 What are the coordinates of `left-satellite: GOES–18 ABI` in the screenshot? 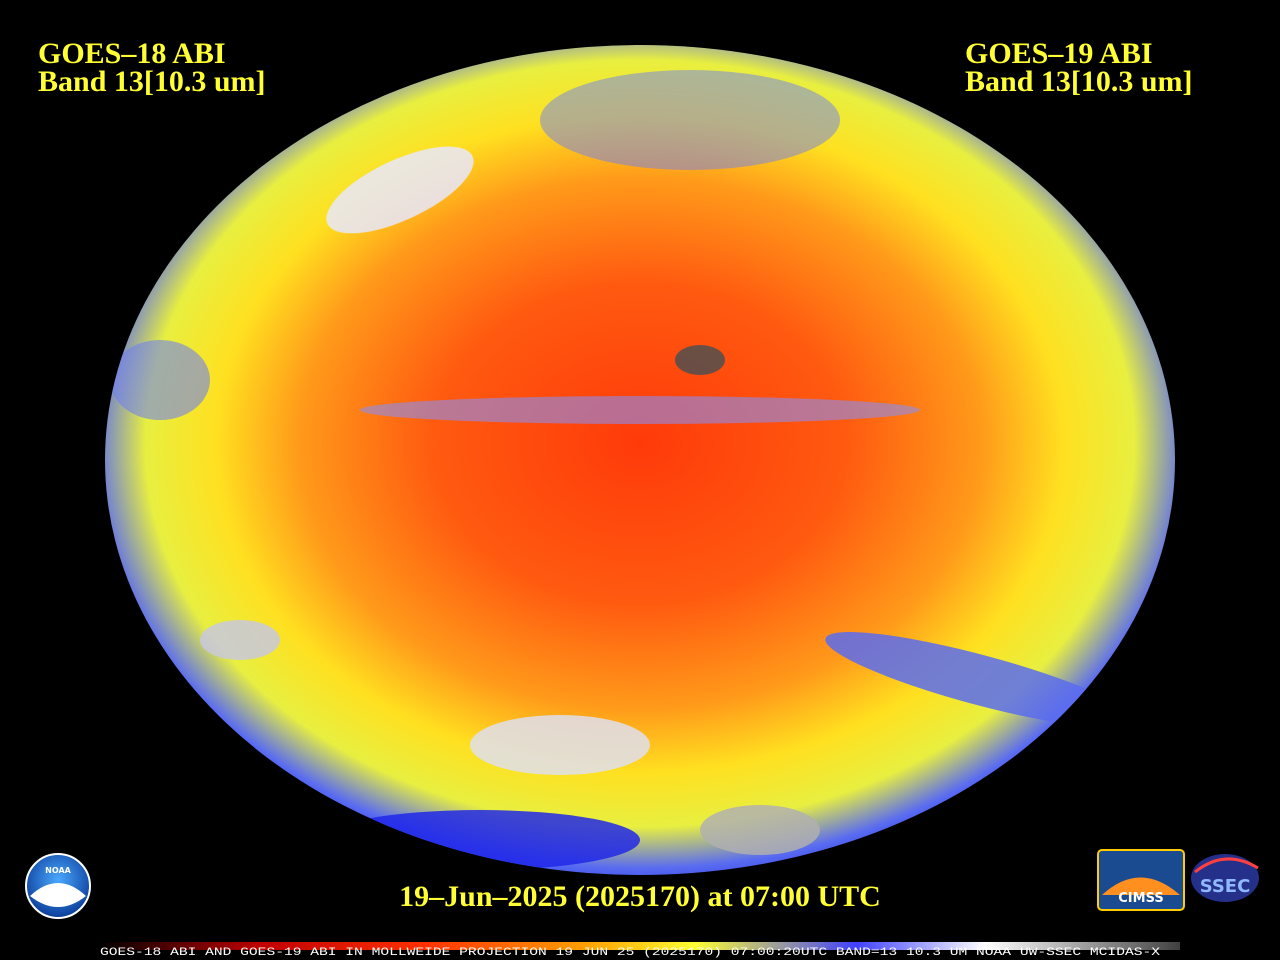 It's located at (132, 53).